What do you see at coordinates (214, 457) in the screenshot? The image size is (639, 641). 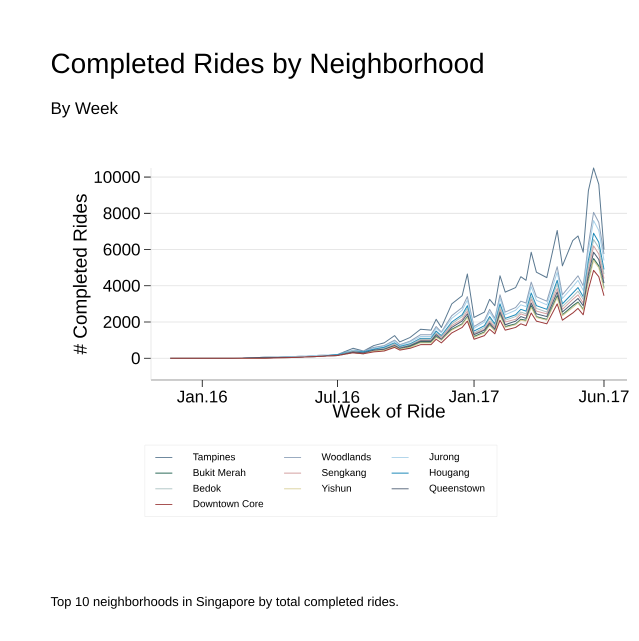 I see `legend-label: Tampines` at bounding box center [214, 457].